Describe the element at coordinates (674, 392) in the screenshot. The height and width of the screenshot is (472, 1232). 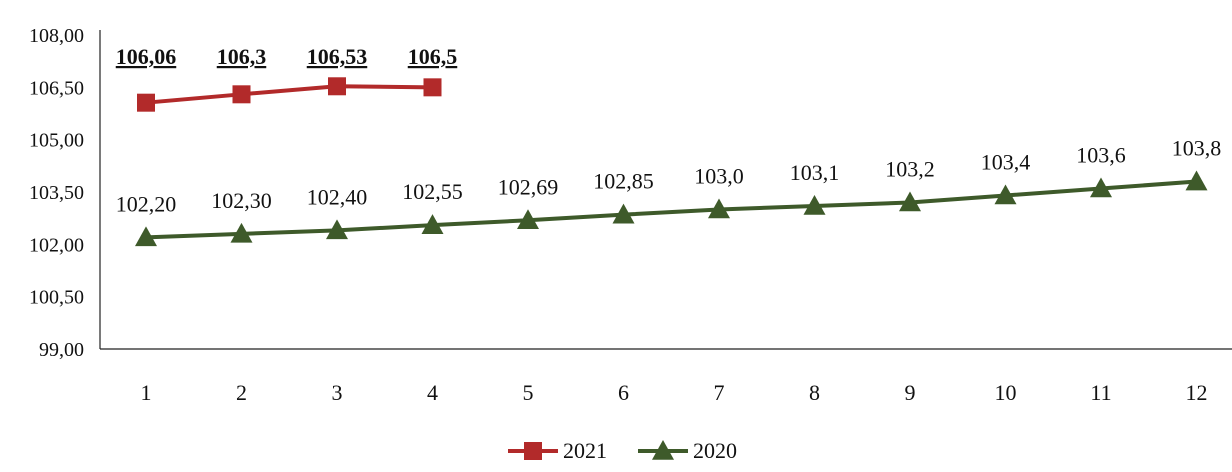
I see `x-axis-ticks: 1 2 3 4 5 6 7 8 9 10 11 12` at that location.